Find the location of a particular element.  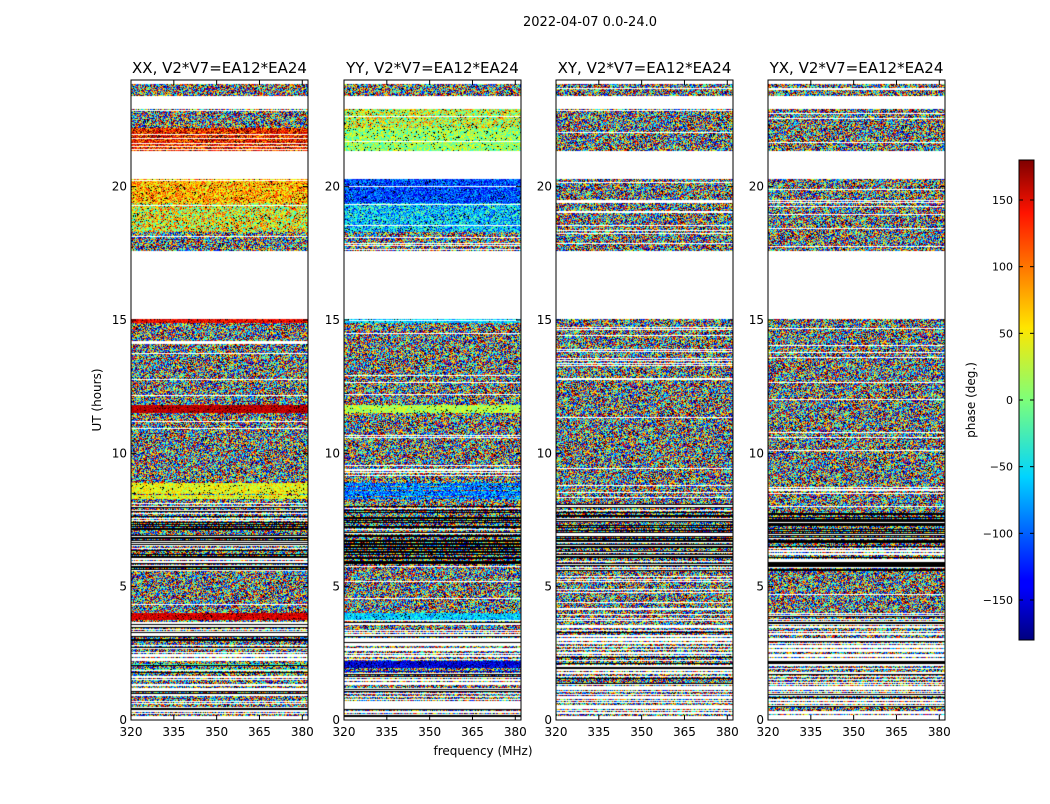

colorbar-tick-label: −150 is located at coordinates (998, 600).